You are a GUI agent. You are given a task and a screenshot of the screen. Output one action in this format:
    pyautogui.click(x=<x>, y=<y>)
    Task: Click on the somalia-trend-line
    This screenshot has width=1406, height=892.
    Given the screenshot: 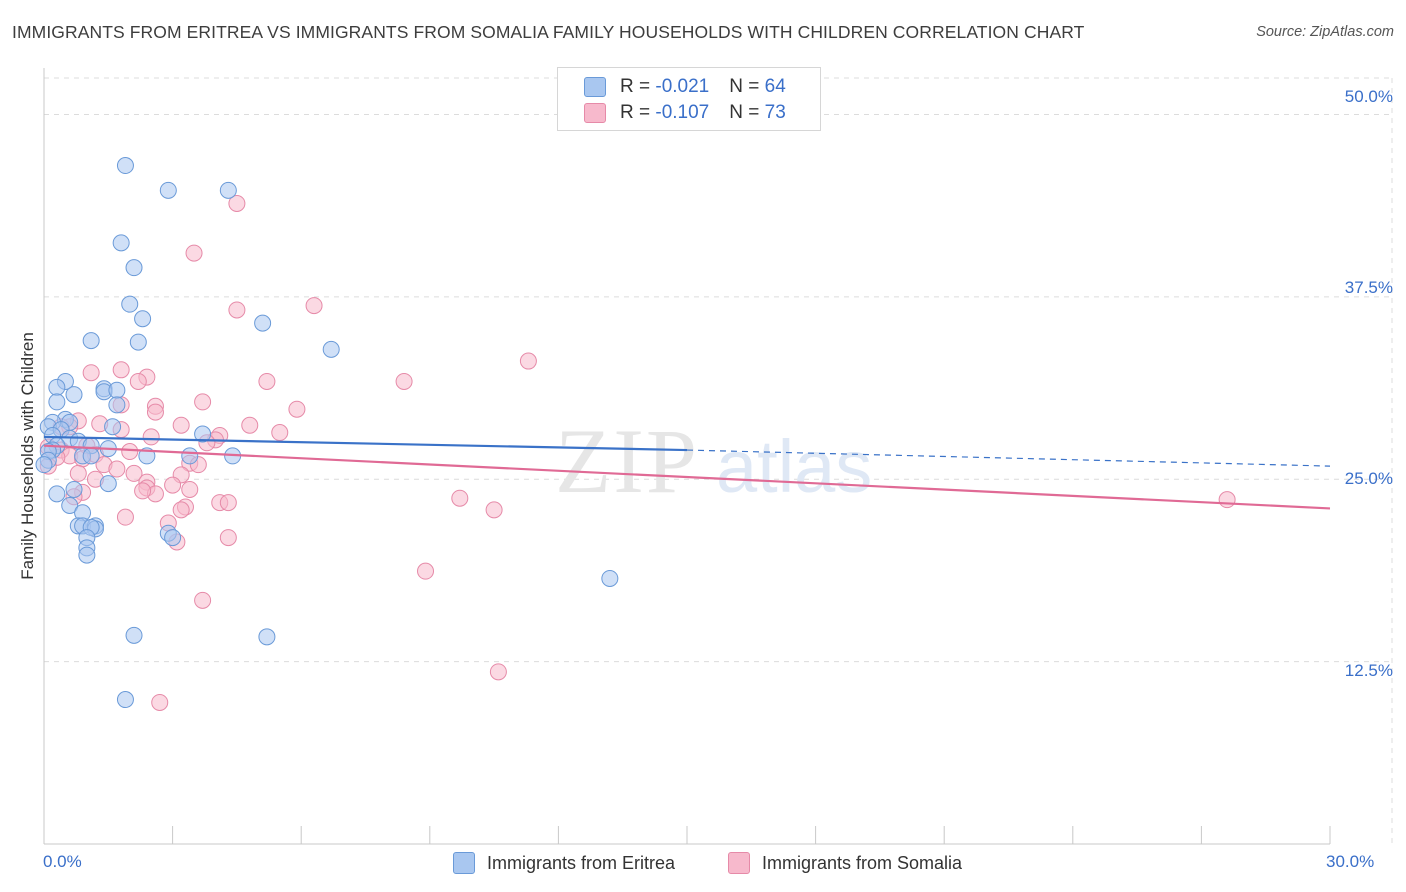 What is the action you would take?
    pyautogui.click(x=687, y=477)
    